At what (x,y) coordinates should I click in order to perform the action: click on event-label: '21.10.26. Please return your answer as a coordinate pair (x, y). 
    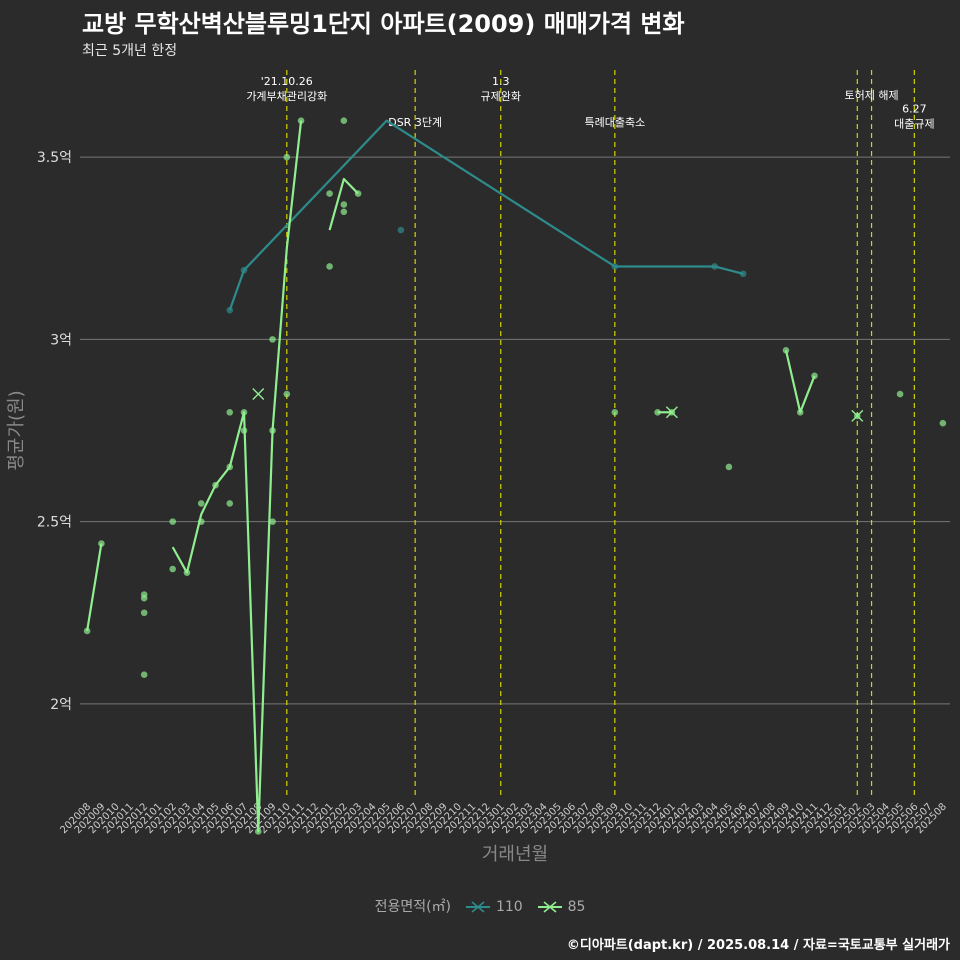
    Looking at the image, I should click on (287, 81).